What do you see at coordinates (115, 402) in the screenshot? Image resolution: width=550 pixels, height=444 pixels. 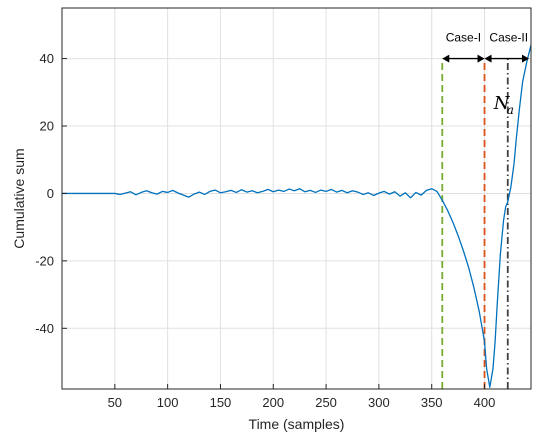 I see `x-tick-label-0: 50` at bounding box center [115, 402].